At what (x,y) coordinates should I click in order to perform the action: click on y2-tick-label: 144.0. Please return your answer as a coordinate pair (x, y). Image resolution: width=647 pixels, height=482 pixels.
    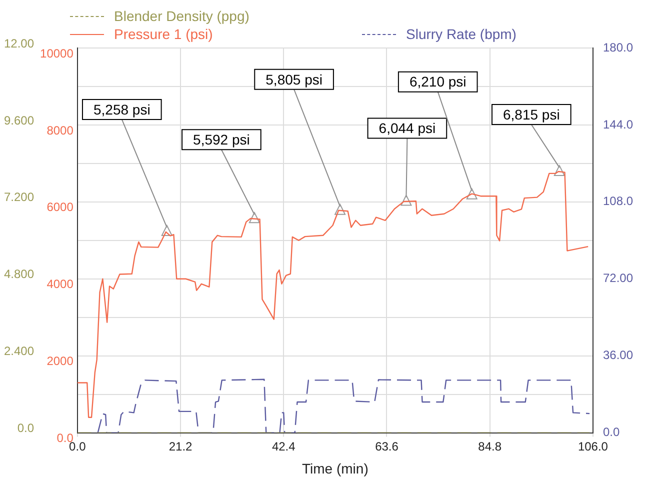
    Looking at the image, I should click on (618, 124).